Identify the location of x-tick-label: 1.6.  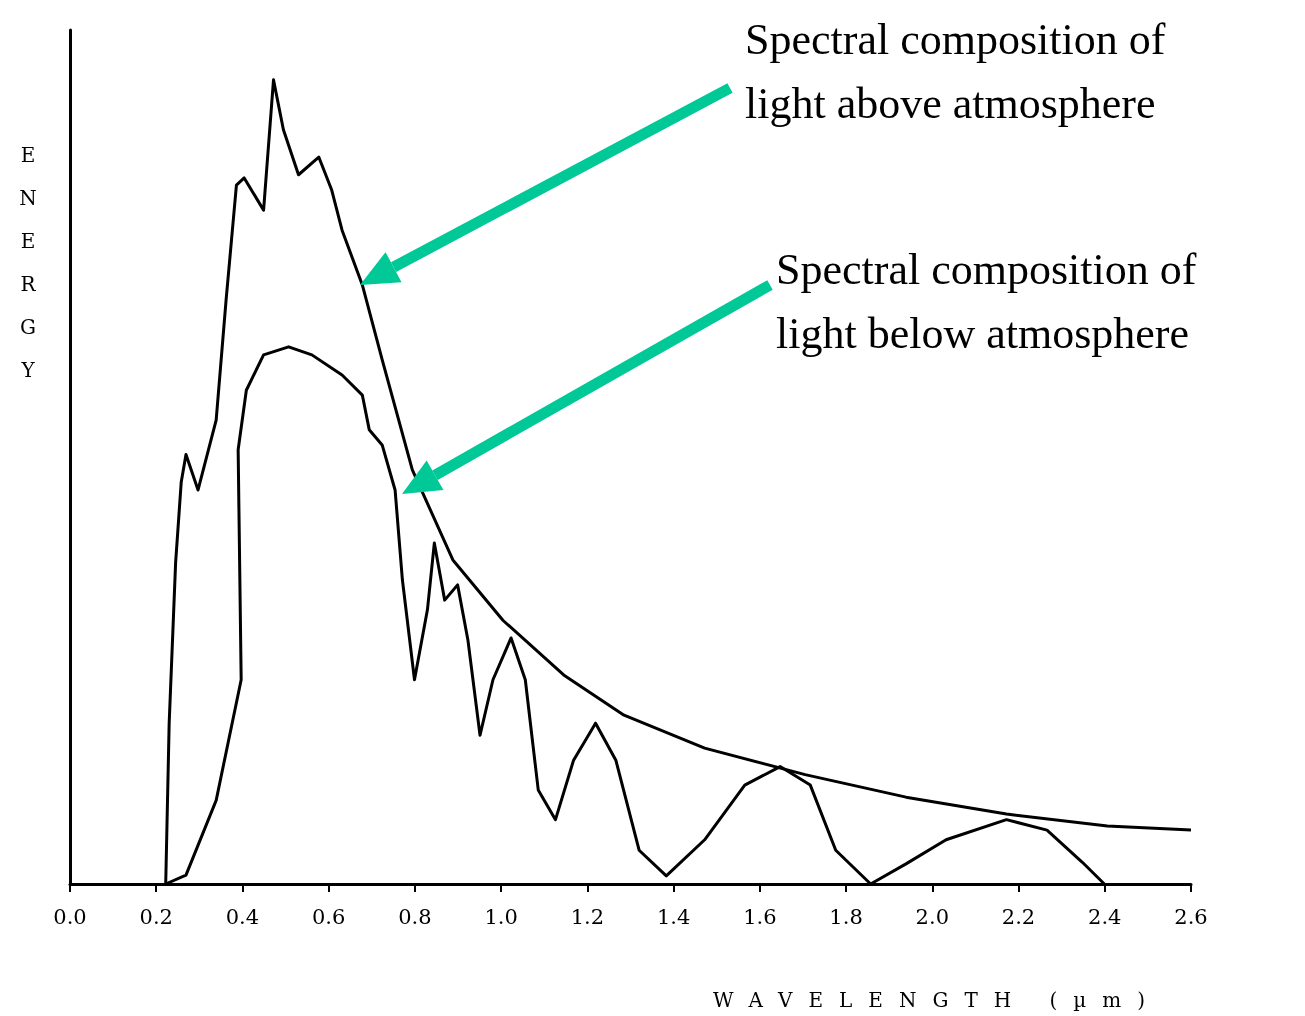
(760, 916).